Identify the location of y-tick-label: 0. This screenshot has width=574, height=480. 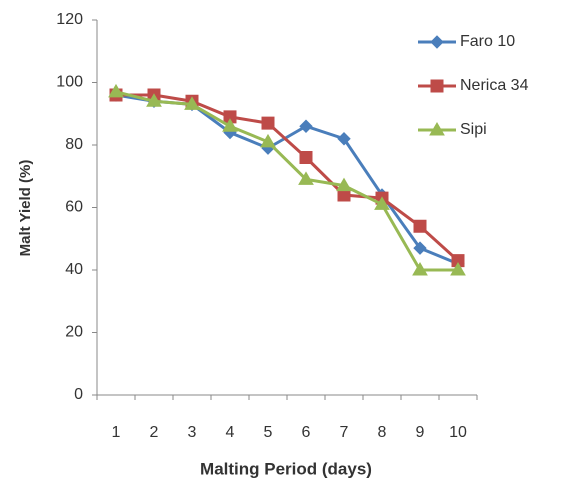
(78, 394).